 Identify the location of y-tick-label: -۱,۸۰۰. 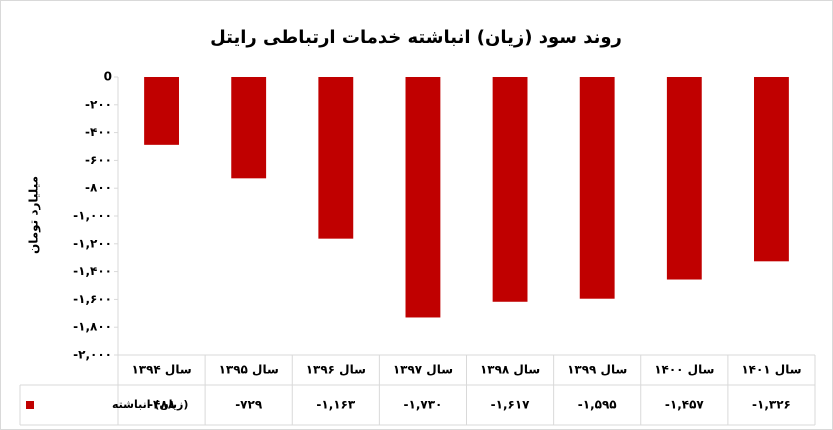
(92, 327).